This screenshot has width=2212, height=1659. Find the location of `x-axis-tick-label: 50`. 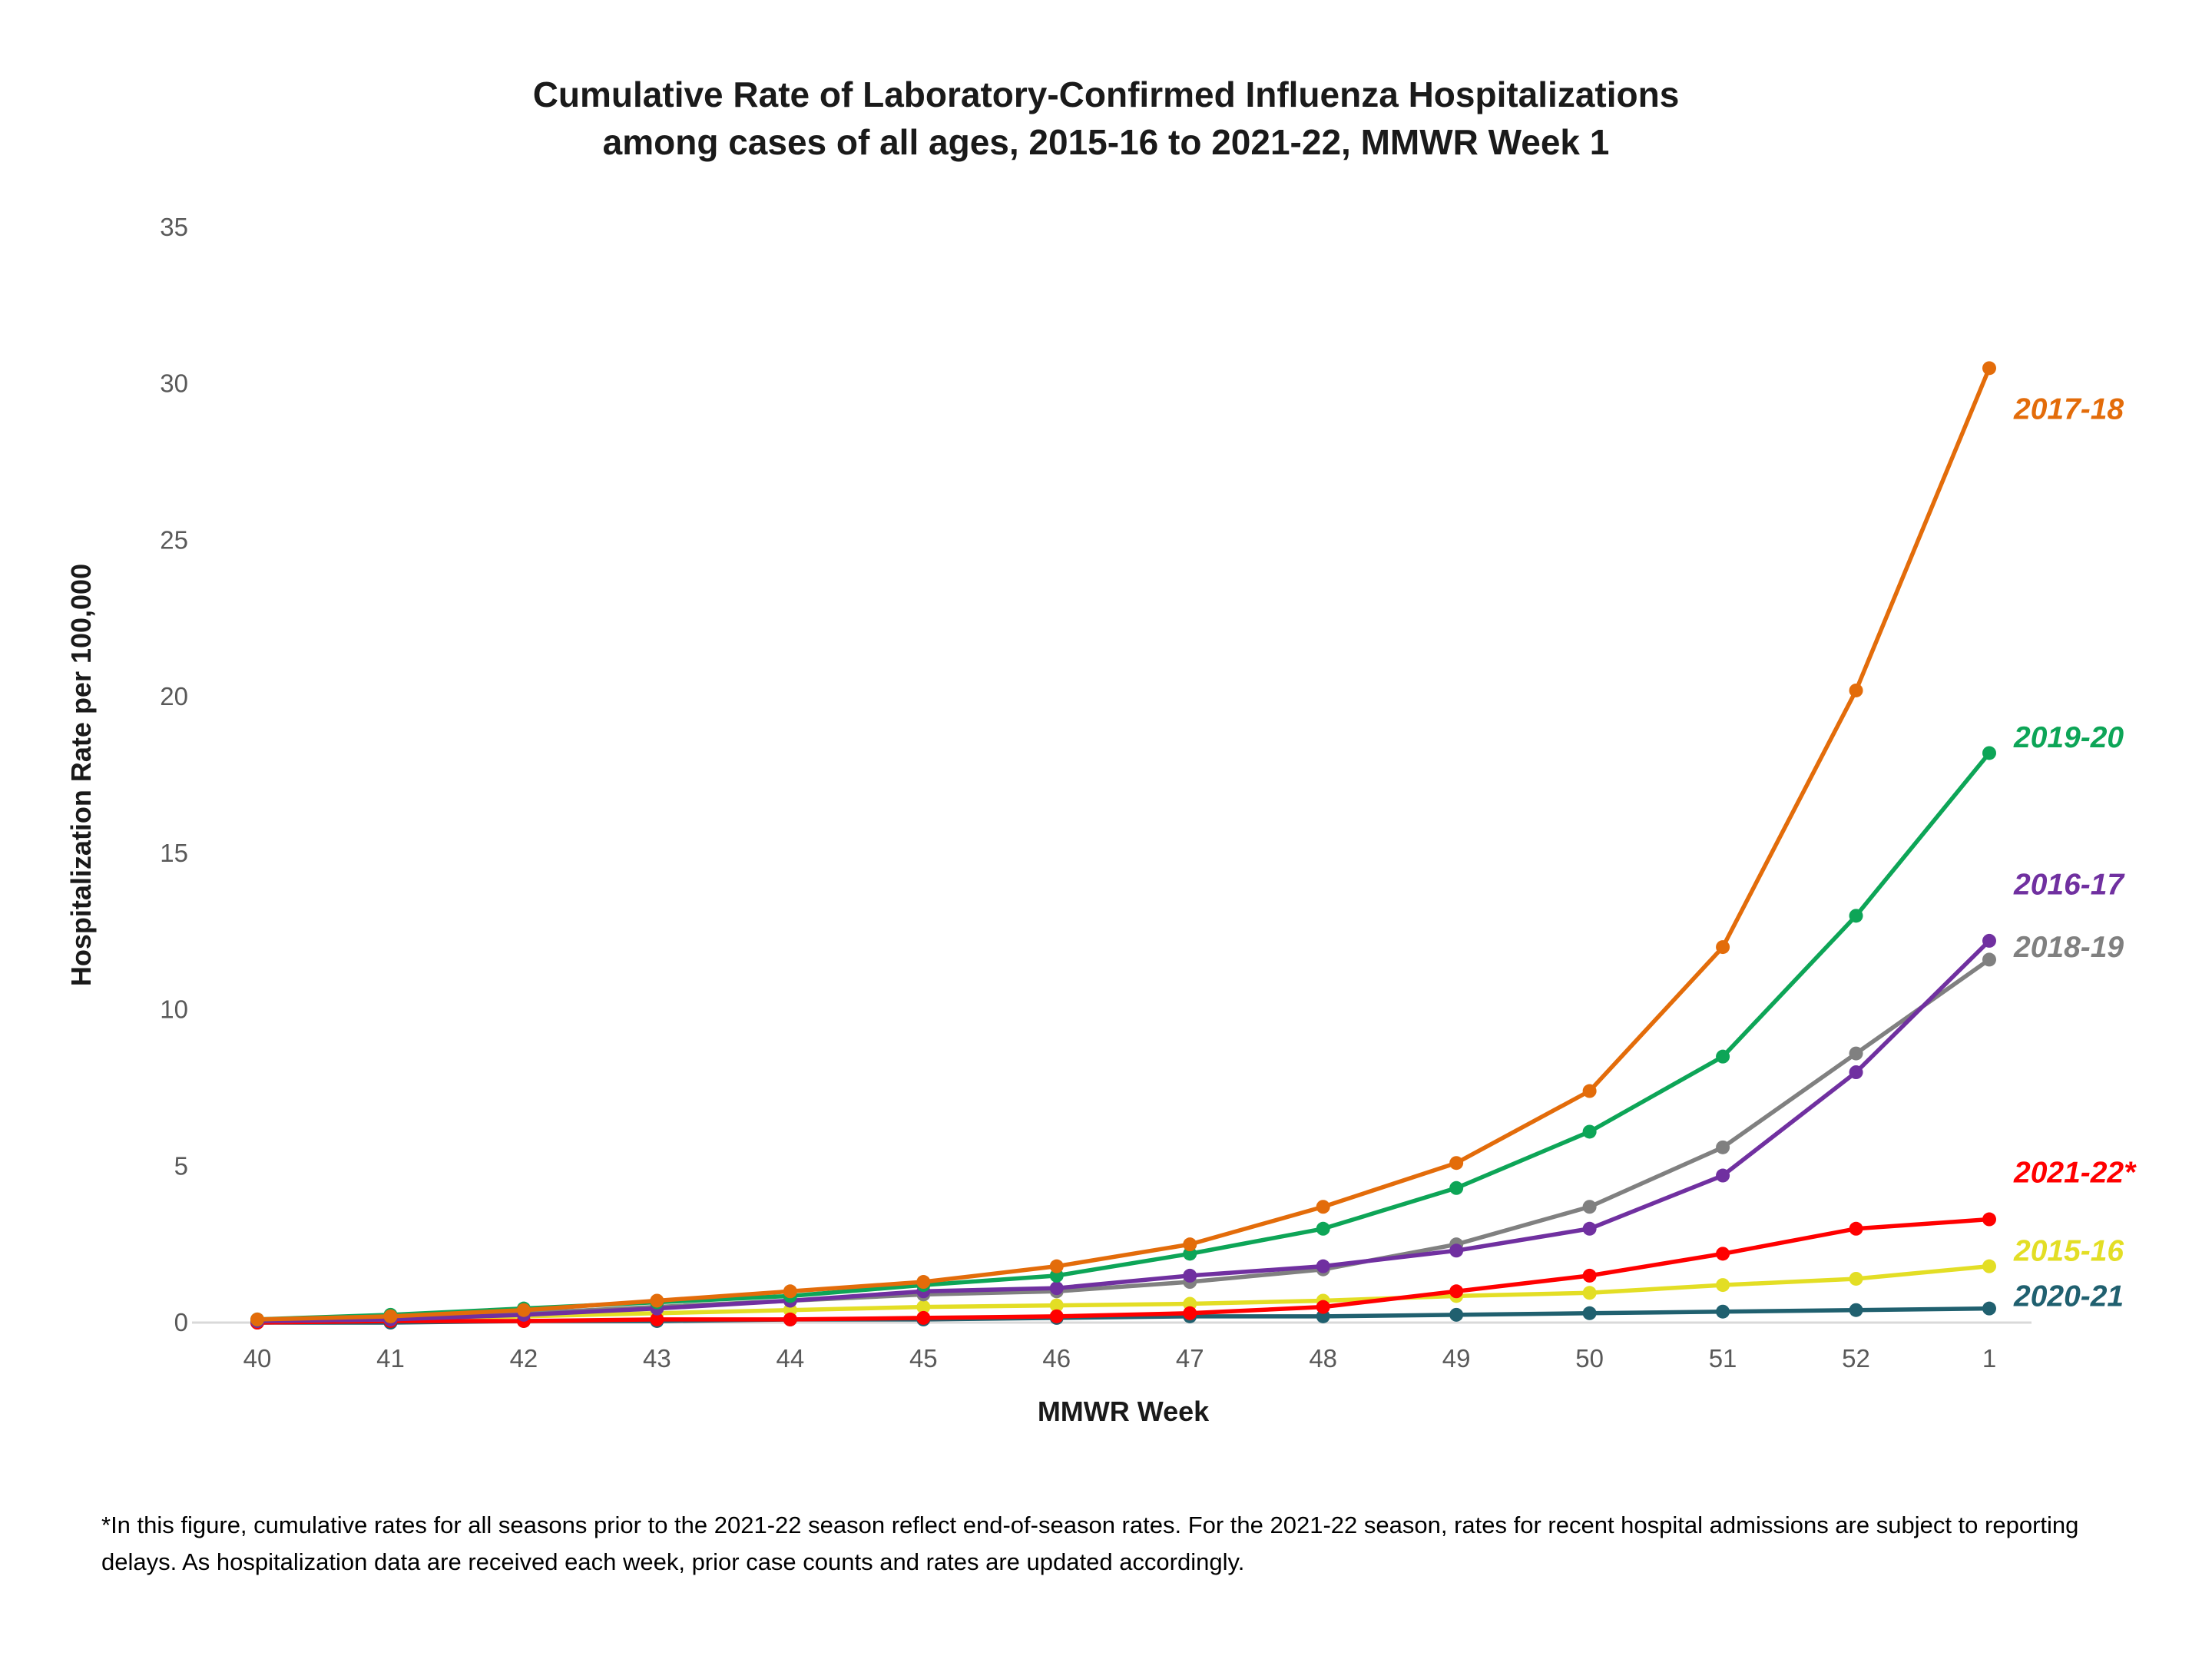

x-axis-tick-label: 50 is located at coordinates (1589, 1358).